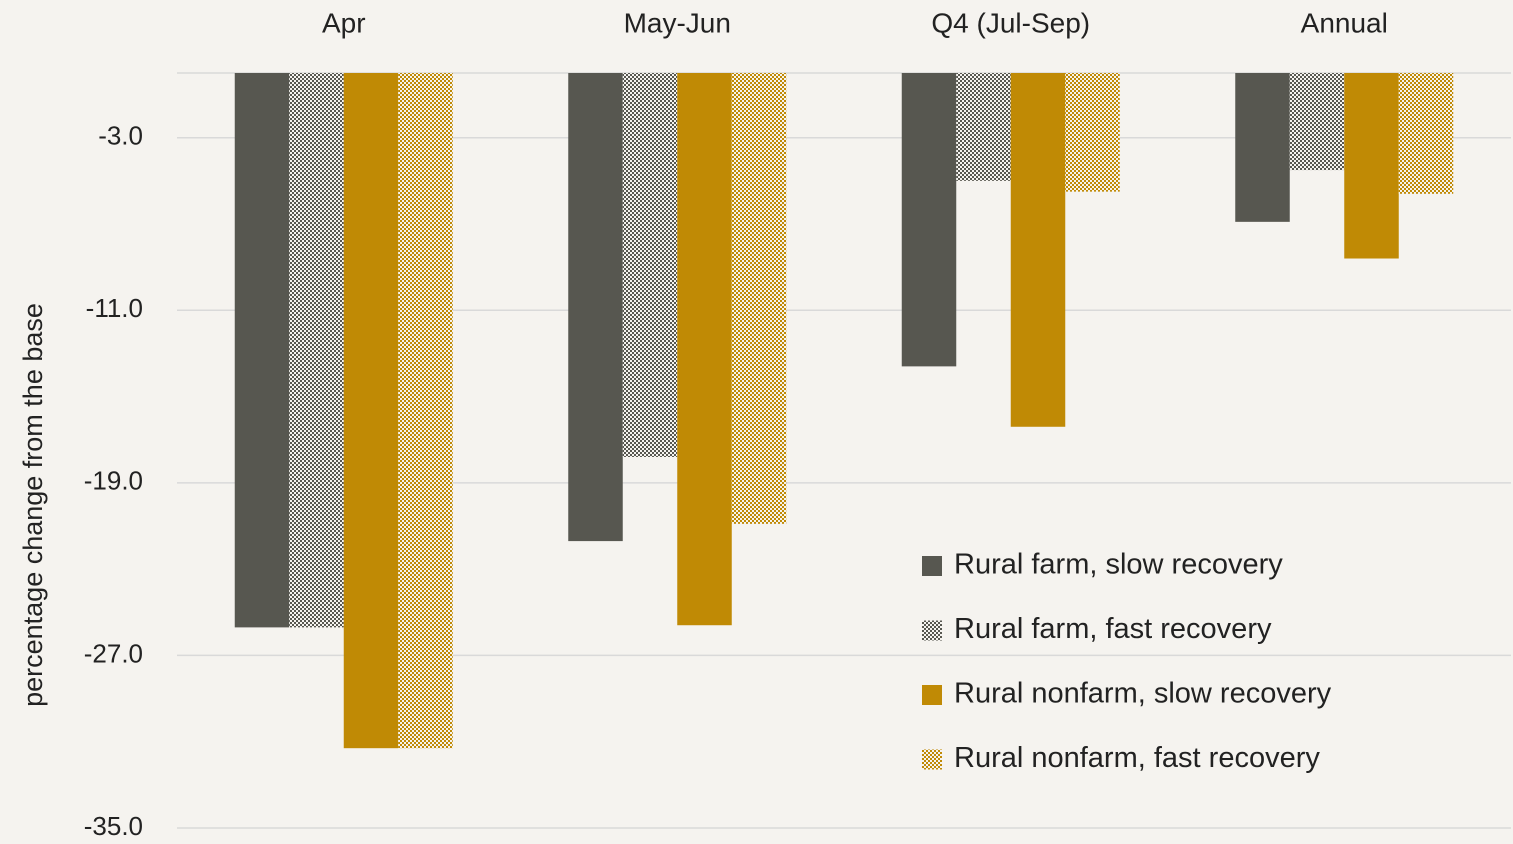 This screenshot has width=1513, height=844. What do you see at coordinates (120, 136) in the screenshot?
I see `y-tick-label: -3.0` at bounding box center [120, 136].